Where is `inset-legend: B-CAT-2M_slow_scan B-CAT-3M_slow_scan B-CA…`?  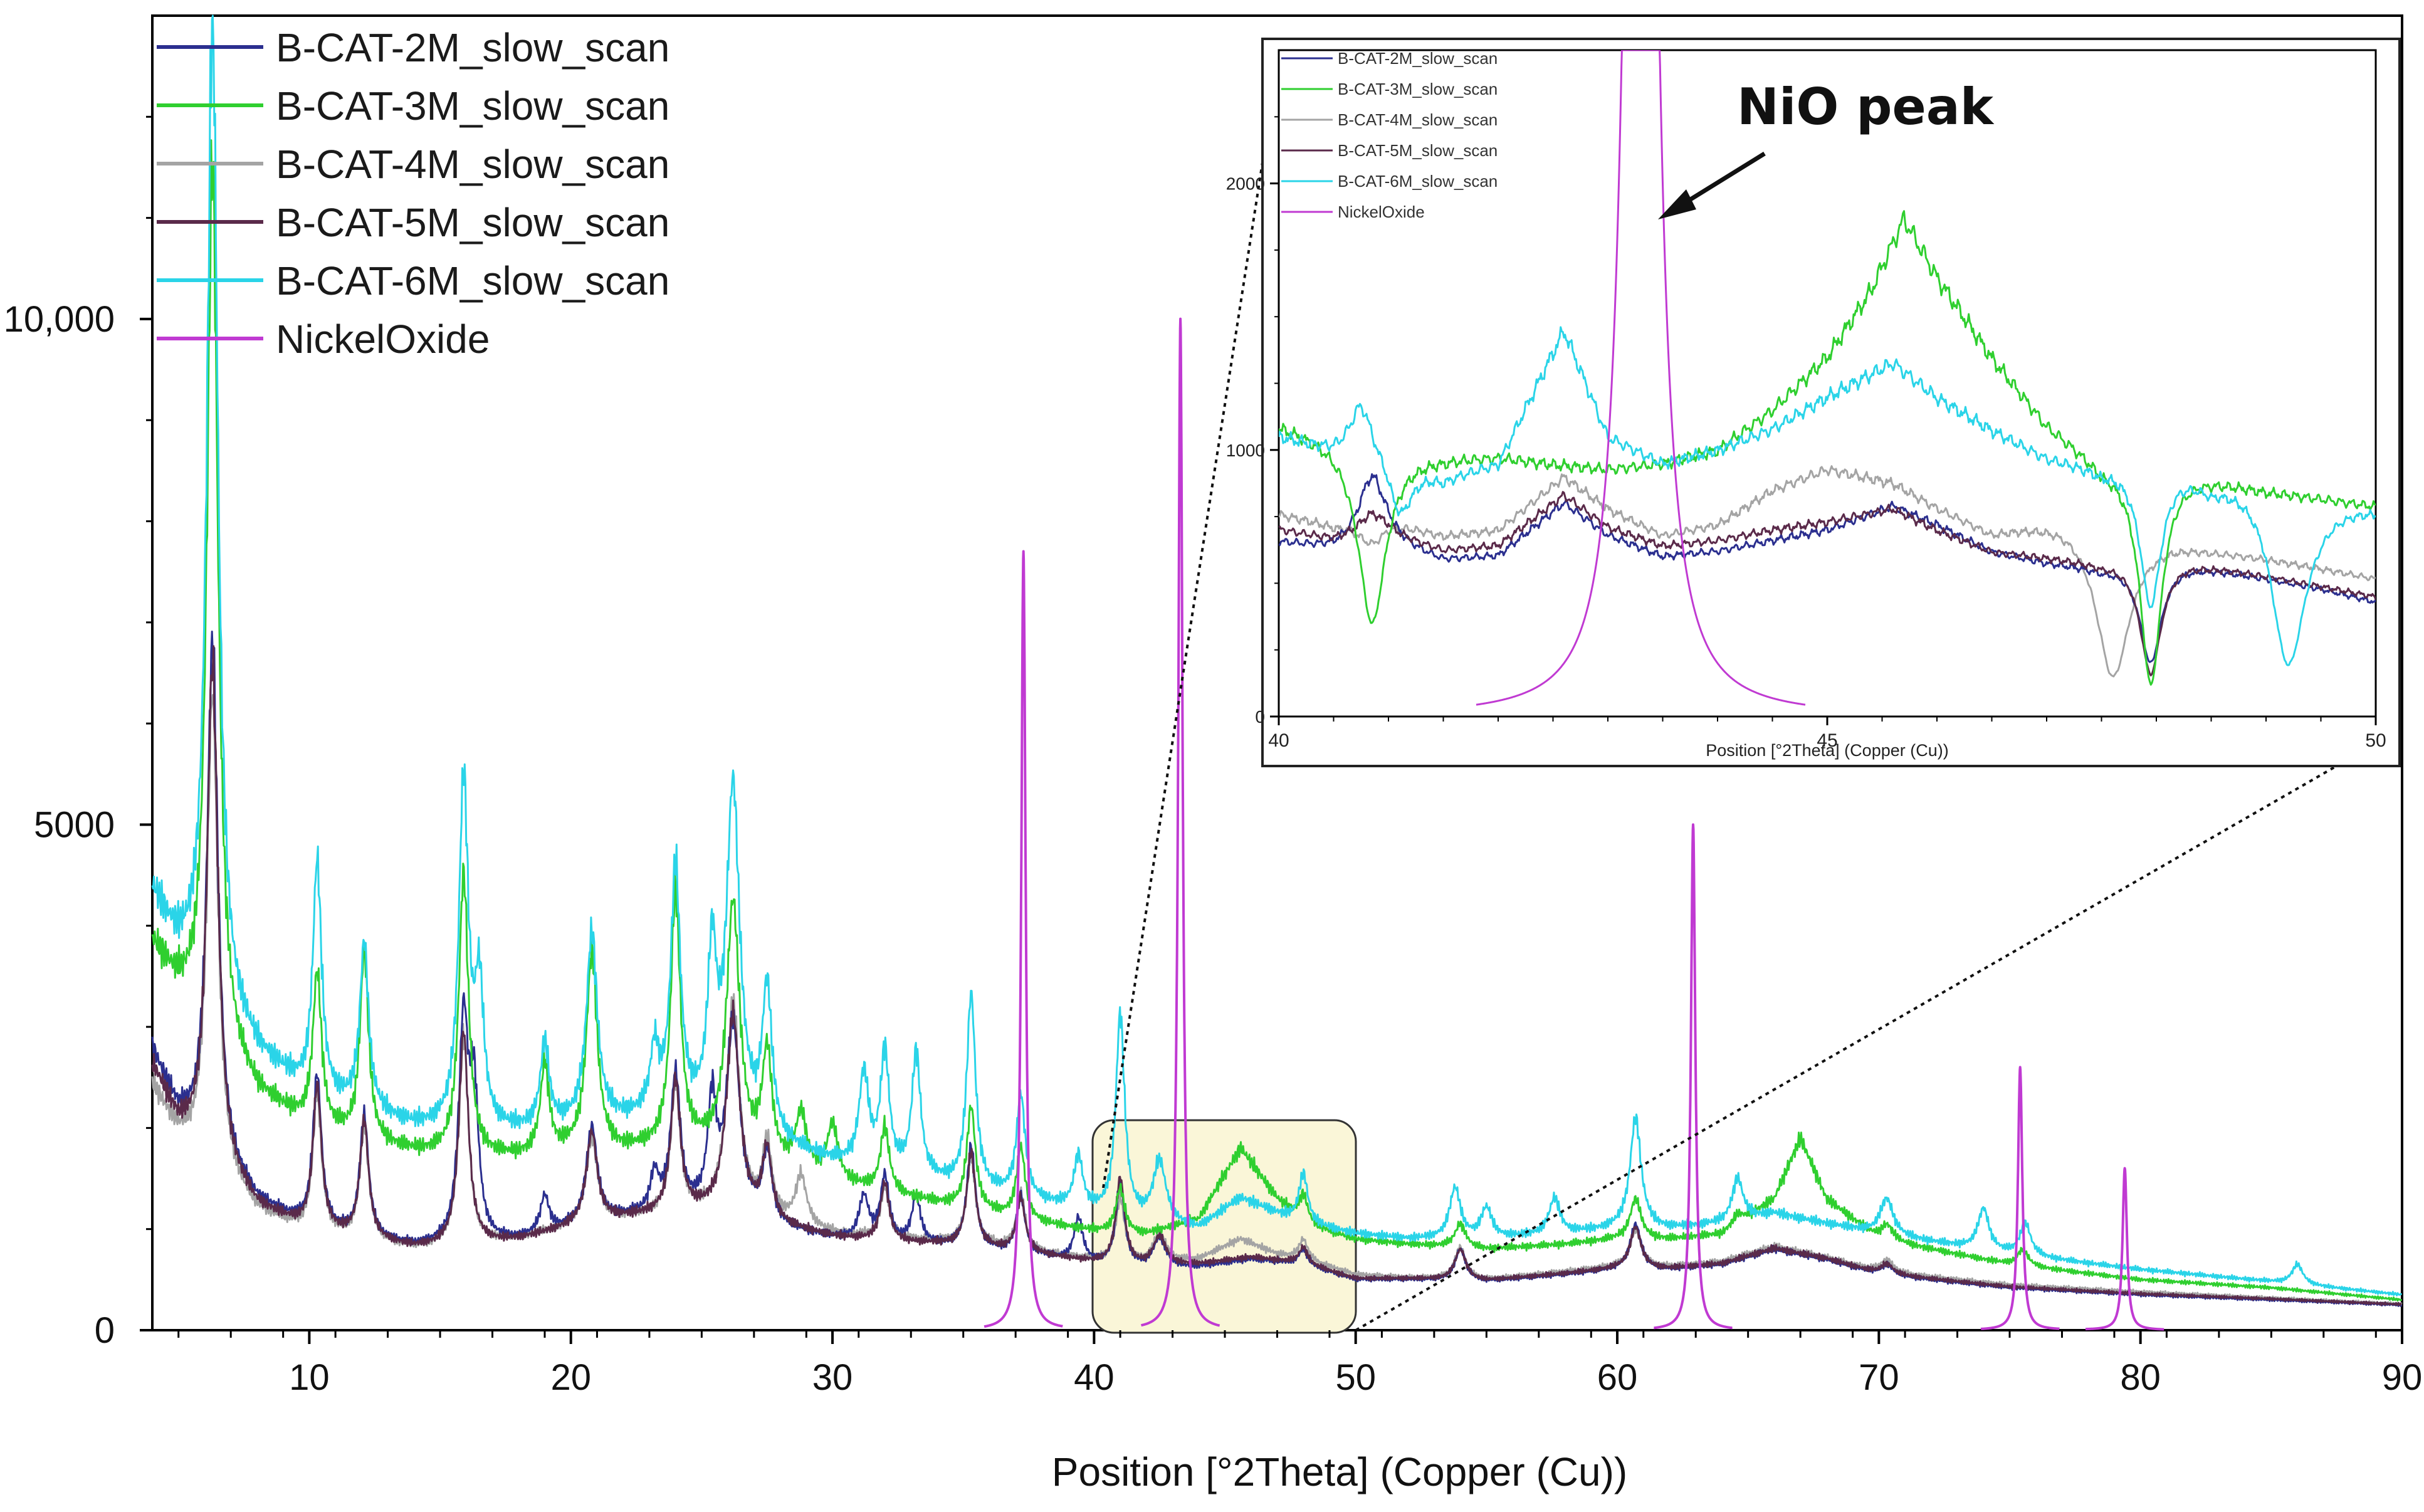
inset-legend: B-CAT-2M_slow_scan B-CAT-3M_slow_scan B-CA… is located at coordinates (1389, 135).